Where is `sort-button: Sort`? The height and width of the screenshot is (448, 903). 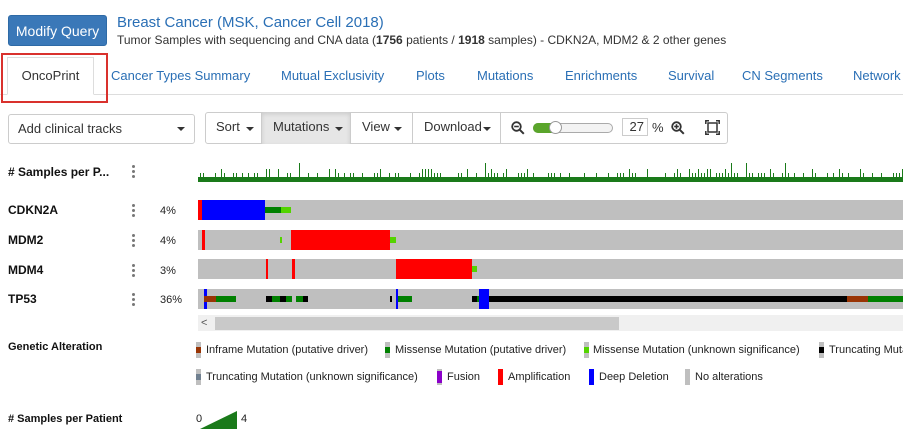 sort-button: Sort is located at coordinates (233, 128).